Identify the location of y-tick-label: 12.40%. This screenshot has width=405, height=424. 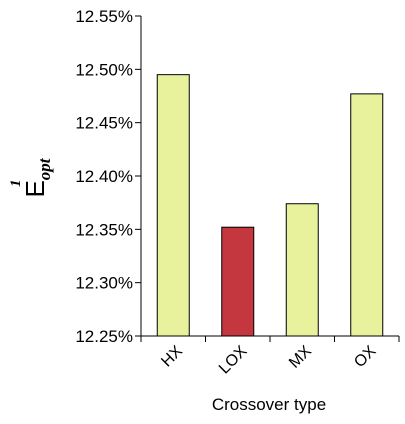
(104, 176).